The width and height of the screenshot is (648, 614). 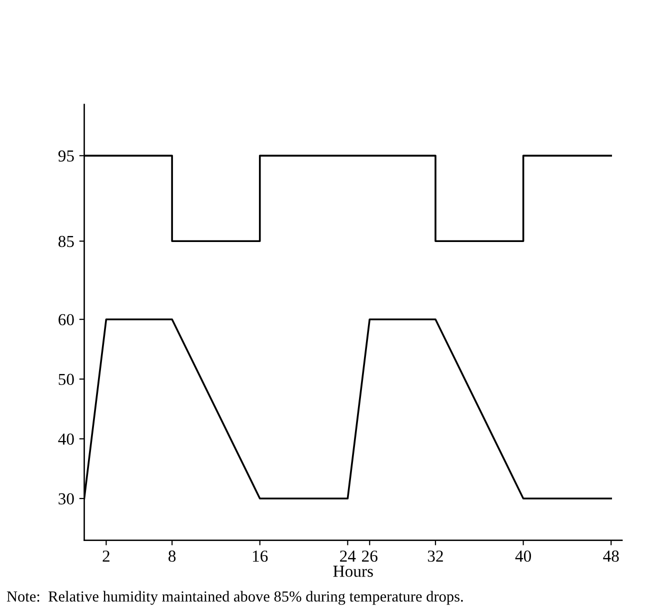 I want to click on x-tick-label: 32, so click(x=435, y=556).